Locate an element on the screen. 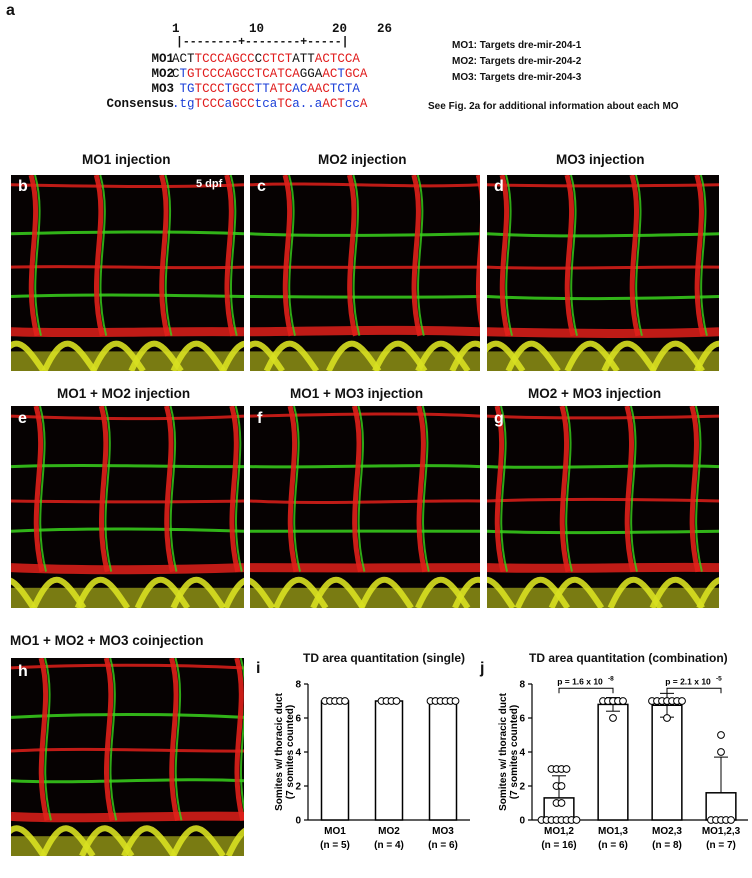 The width and height of the screenshot is (752, 878). panel-label-c: c is located at coordinates (261, 186).